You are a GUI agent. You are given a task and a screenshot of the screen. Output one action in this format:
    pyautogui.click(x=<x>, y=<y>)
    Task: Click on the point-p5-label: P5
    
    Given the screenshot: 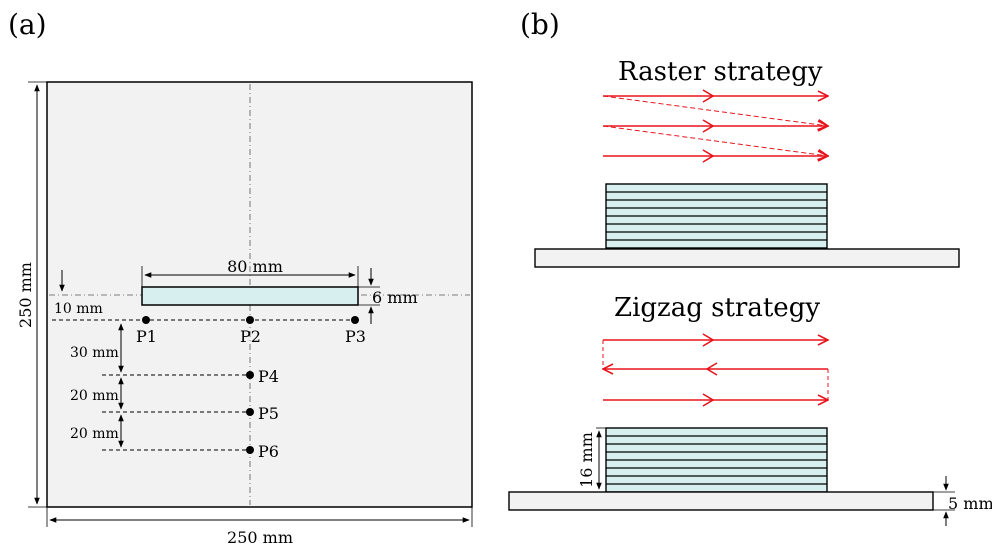 What is the action you would take?
    pyautogui.click(x=268, y=413)
    